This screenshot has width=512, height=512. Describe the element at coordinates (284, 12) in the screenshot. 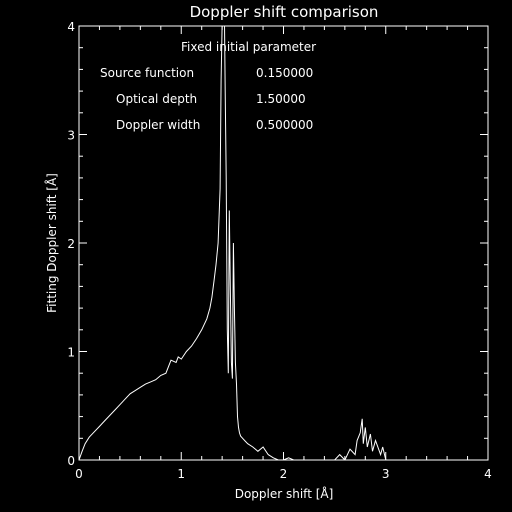

I see `chart-title: Doppler shift comparison` at that location.